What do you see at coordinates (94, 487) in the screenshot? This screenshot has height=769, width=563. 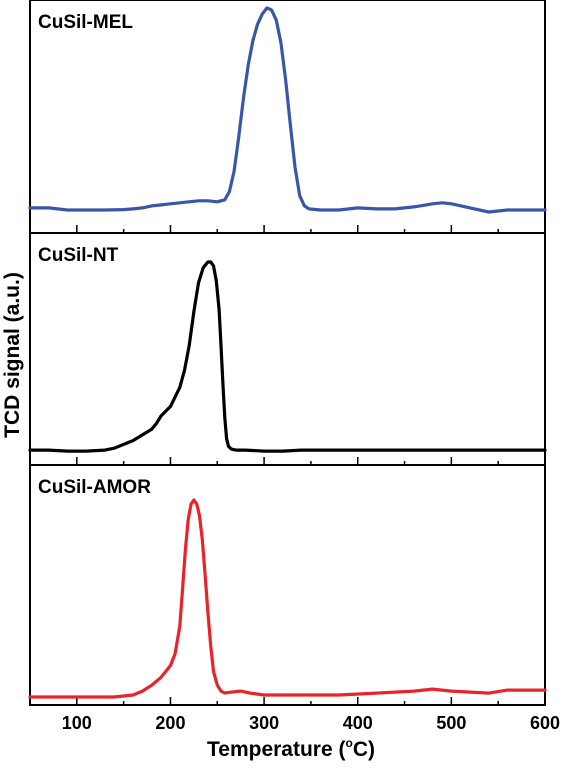 I see `panel-label: CuSil-AMOR` at bounding box center [94, 487].